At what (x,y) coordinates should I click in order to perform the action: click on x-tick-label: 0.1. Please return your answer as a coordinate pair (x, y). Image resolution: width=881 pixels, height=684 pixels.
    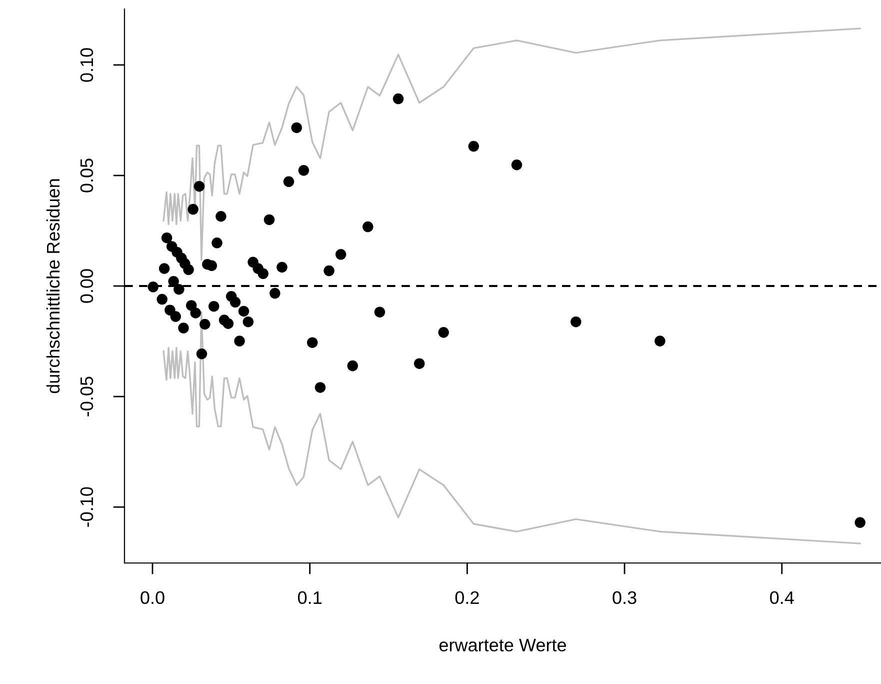
    Looking at the image, I should click on (310, 597).